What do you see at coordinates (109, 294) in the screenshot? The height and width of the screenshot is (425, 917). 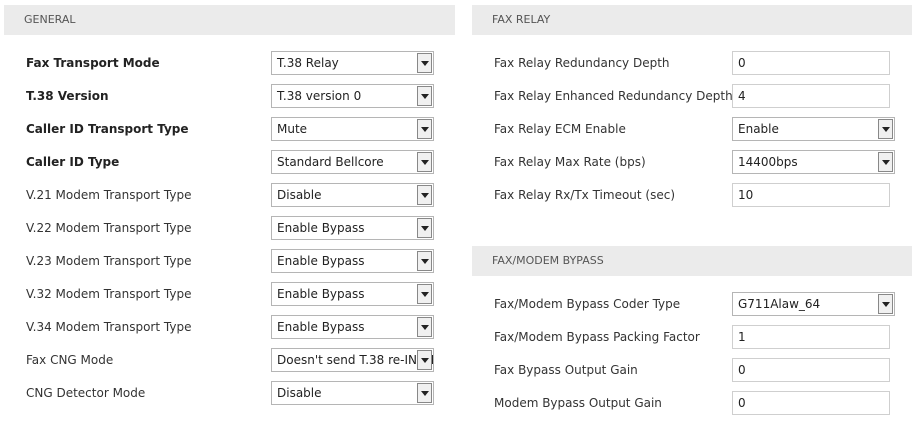 I see `field-label: V.32 Modem Transport Type` at bounding box center [109, 294].